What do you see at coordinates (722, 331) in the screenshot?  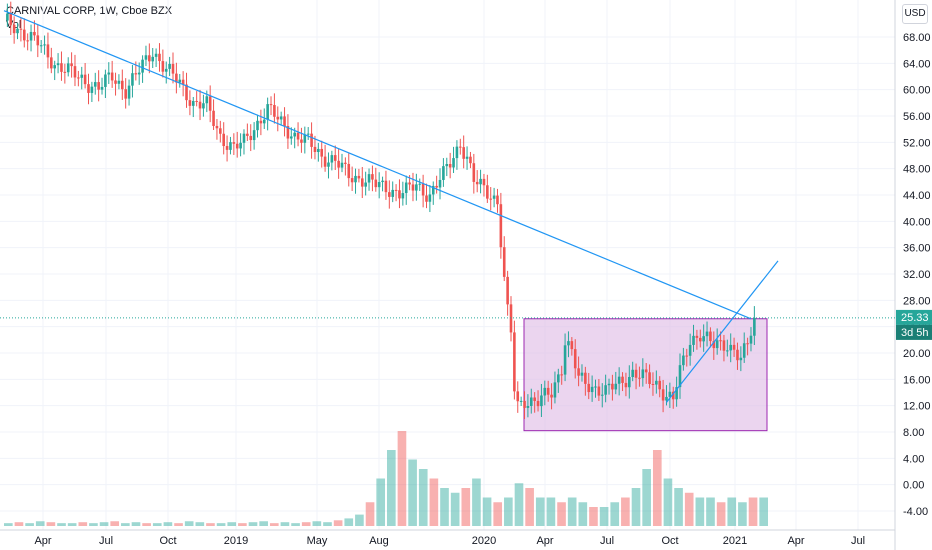 I see `trendline-ascending` at bounding box center [722, 331].